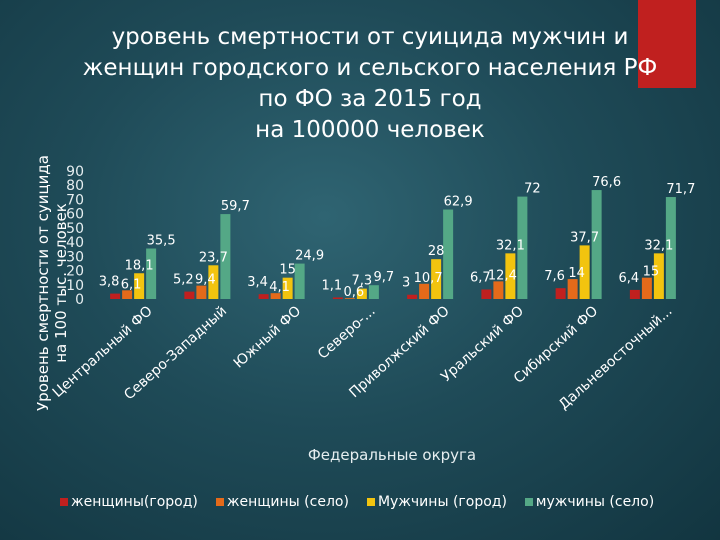 Image resolution: width=720 pixels, height=540 pixels. What do you see at coordinates (406, 283) in the screenshot?
I see `data-label: 3` at bounding box center [406, 283].